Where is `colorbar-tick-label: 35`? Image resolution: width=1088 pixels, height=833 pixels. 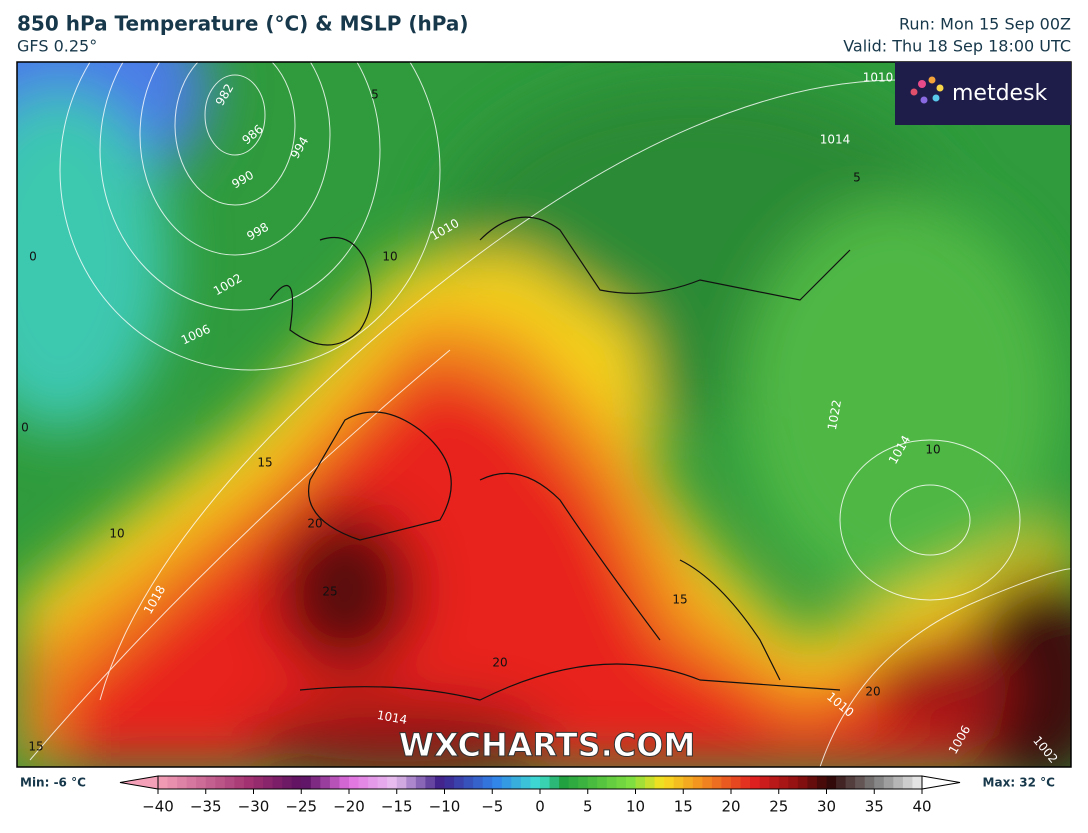
colorbar-tick-label: 35 is located at coordinates (874, 807).